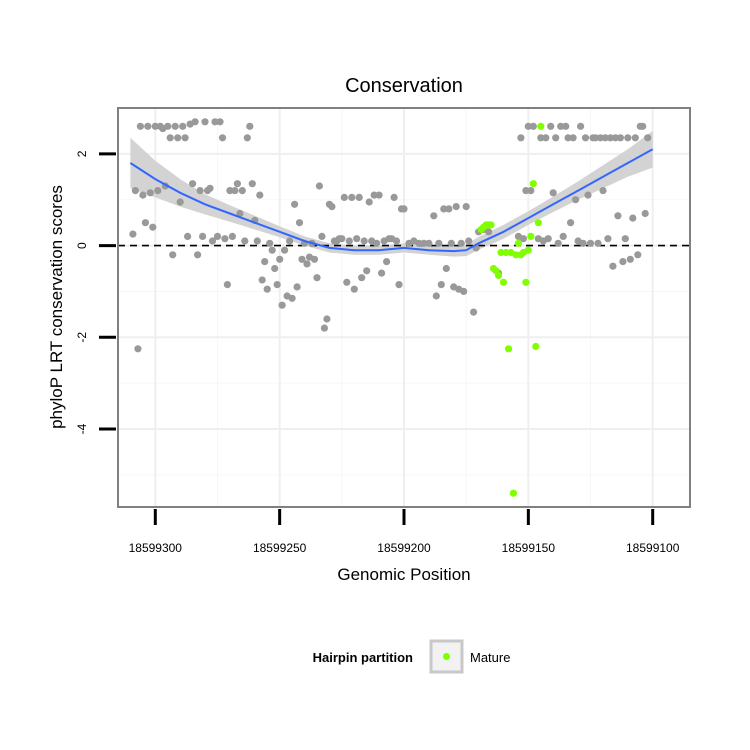 The width and height of the screenshot is (750, 750). I want to click on legend-title: Hairpin partition, so click(363, 657).